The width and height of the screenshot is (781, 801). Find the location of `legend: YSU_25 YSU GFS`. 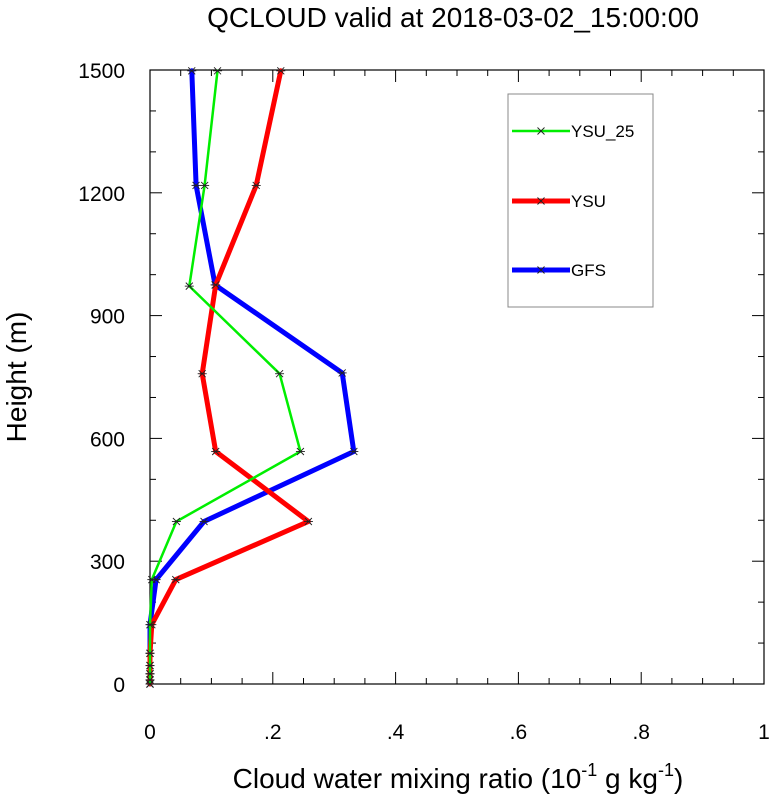

legend: YSU_25 YSU GFS is located at coordinates (580, 200).